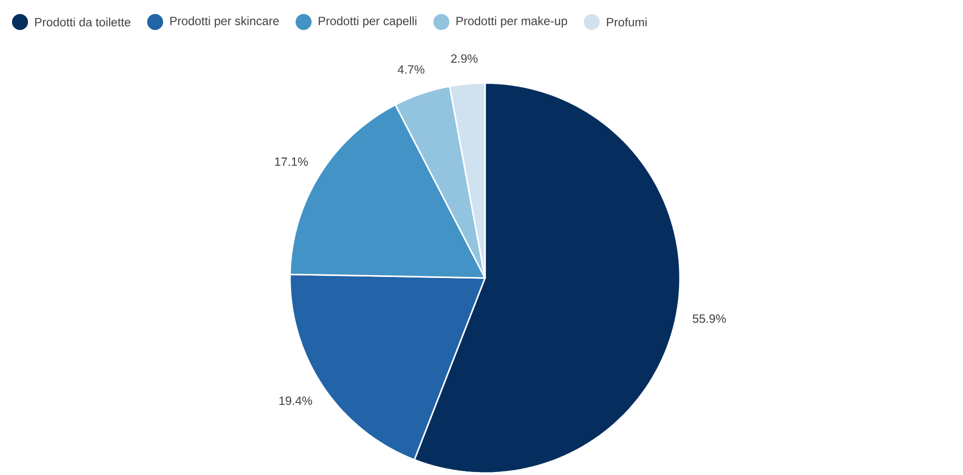 This screenshot has width=963, height=475. I want to click on legend-label: Prodotti per skincare, so click(224, 22).